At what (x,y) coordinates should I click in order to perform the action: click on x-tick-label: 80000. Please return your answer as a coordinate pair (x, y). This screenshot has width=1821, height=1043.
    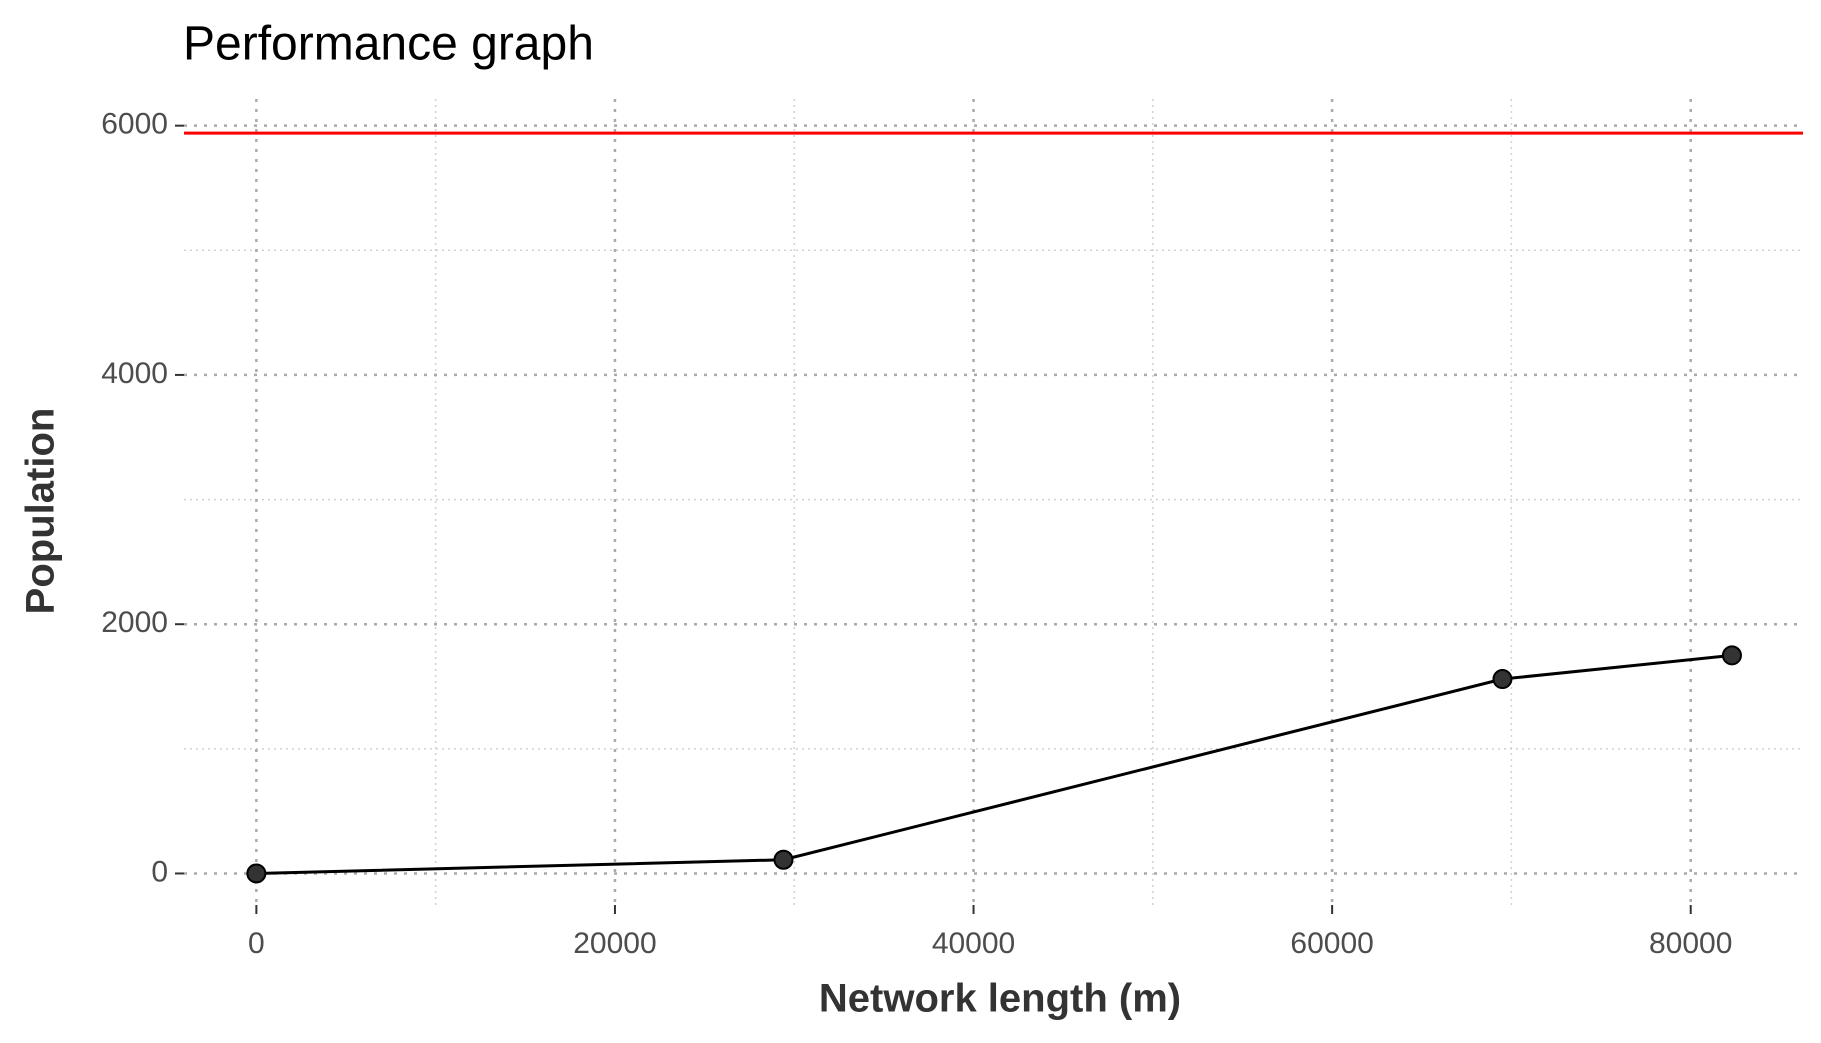
    Looking at the image, I should click on (1690, 943).